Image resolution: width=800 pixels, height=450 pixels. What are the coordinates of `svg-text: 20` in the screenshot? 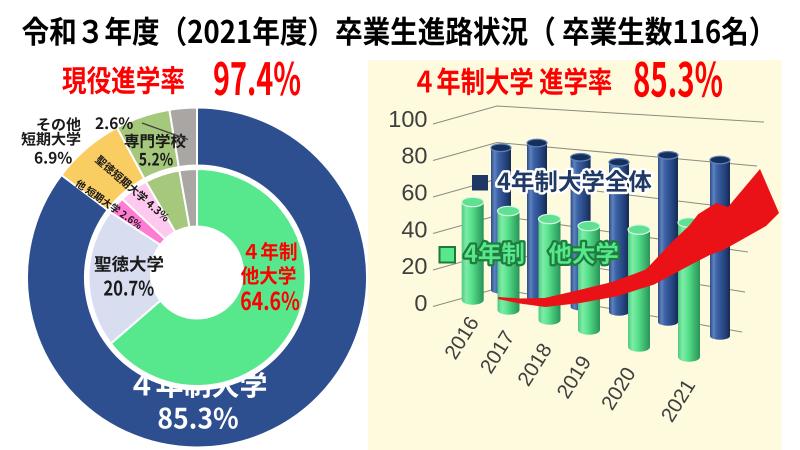 It's located at (414, 266).